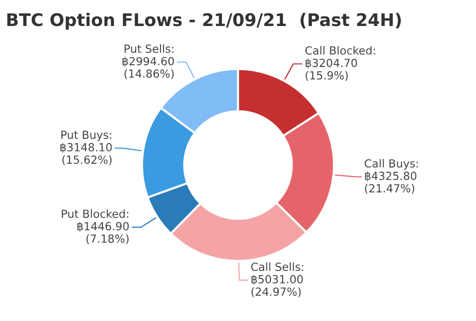 This screenshot has height=321, width=476. What do you see at coordinates (277, 280) in the screenshot?
I see `slice-label: Call Sells: ฿5031.00 (24.97%)` at bounding box center [277, 280].